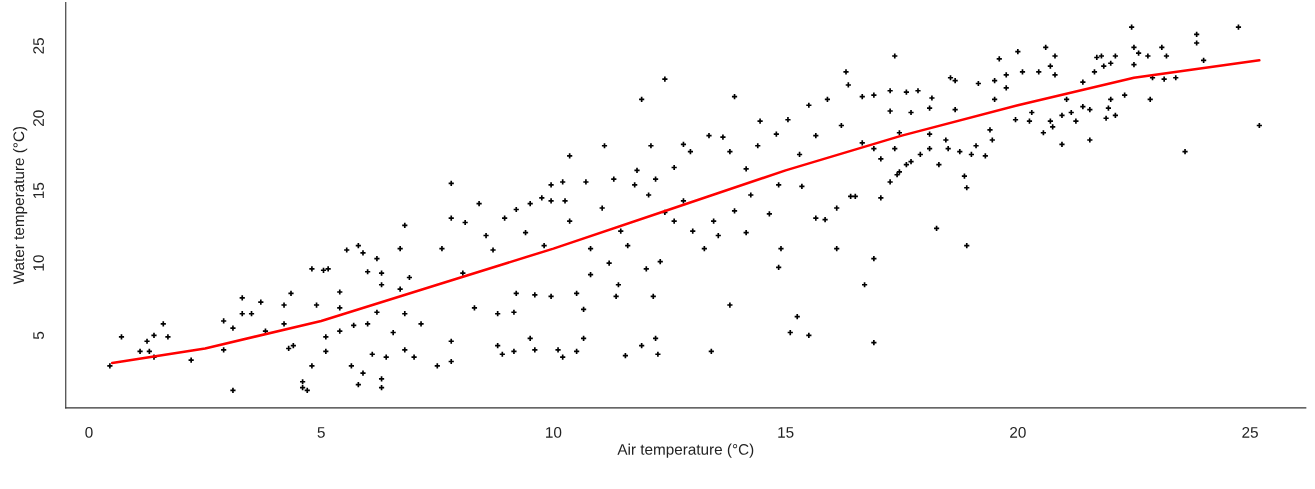 The height and width of the screenshot is (489, 1315). What do you see at coordinates (554, 432) in the screenshot?
I see `x-tick-label: 10` at bounding box center [554, 432].